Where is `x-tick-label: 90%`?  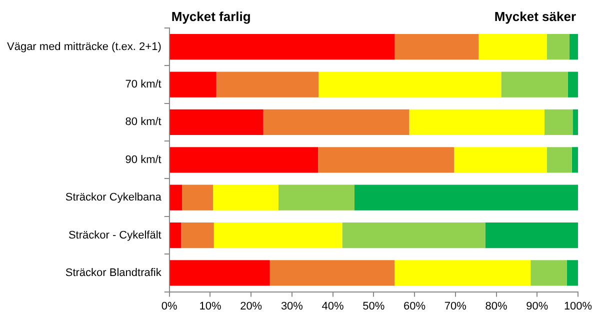 x-tick-label: 90% is located at coordinates (537, 306).